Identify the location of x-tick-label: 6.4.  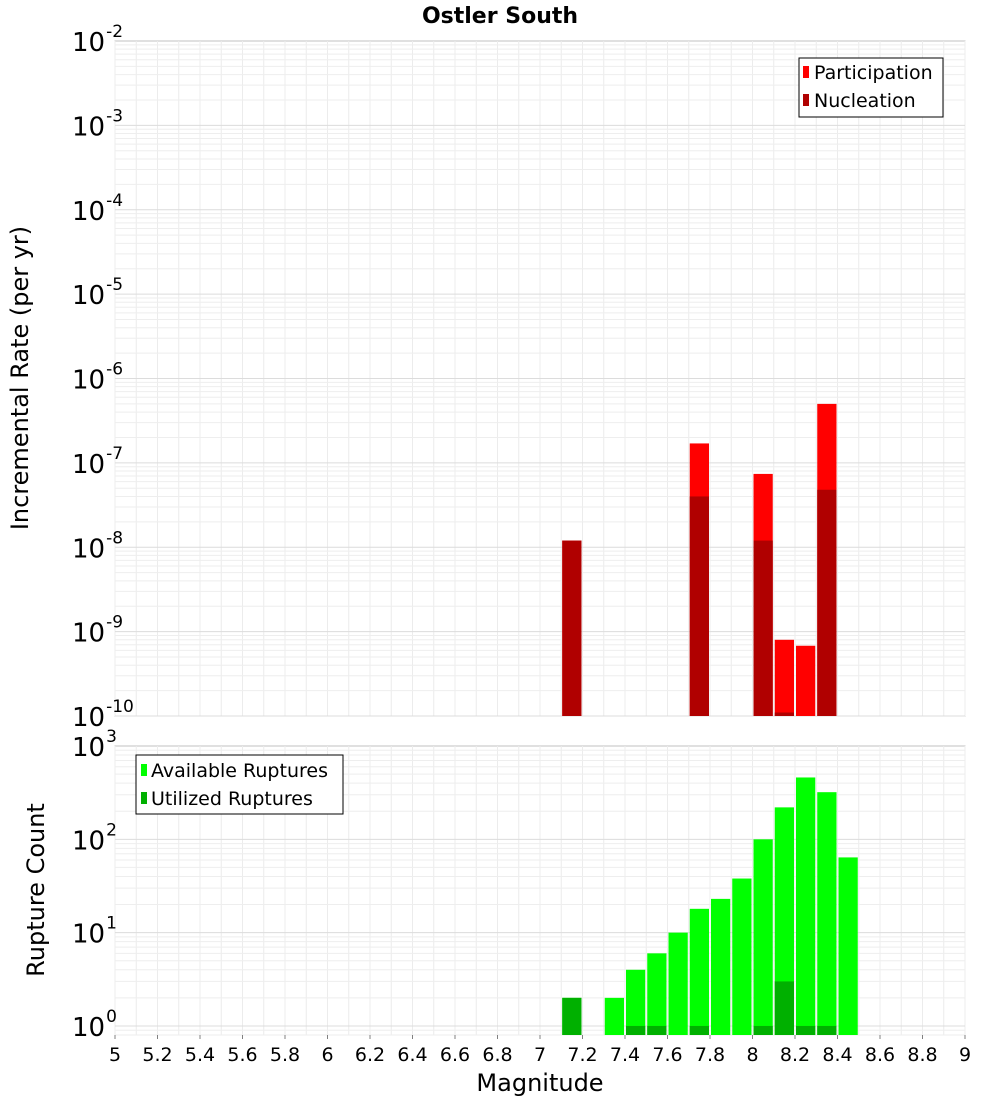
(412, 1055).